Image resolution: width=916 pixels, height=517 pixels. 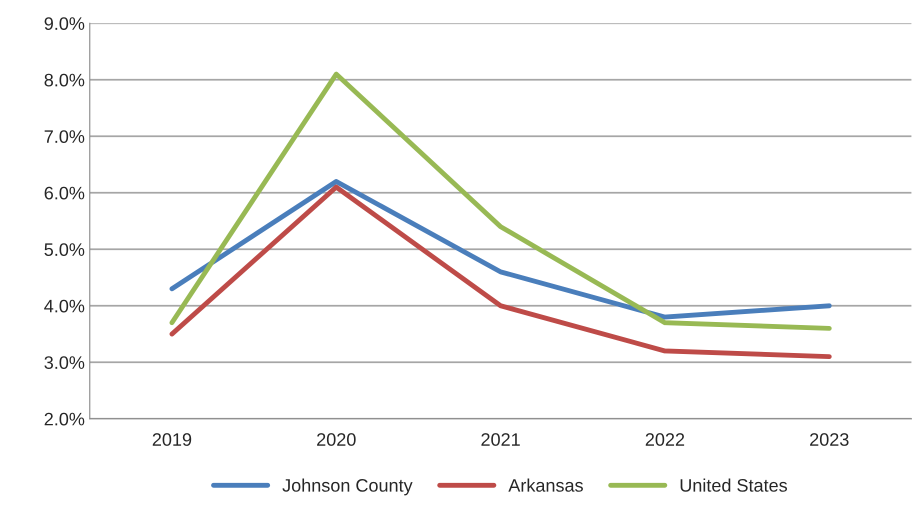 What do you see at coordinates (64, 419) in the screenshot?
I see `y-tick-label: 2.0%` at bounding box center [64, 419].